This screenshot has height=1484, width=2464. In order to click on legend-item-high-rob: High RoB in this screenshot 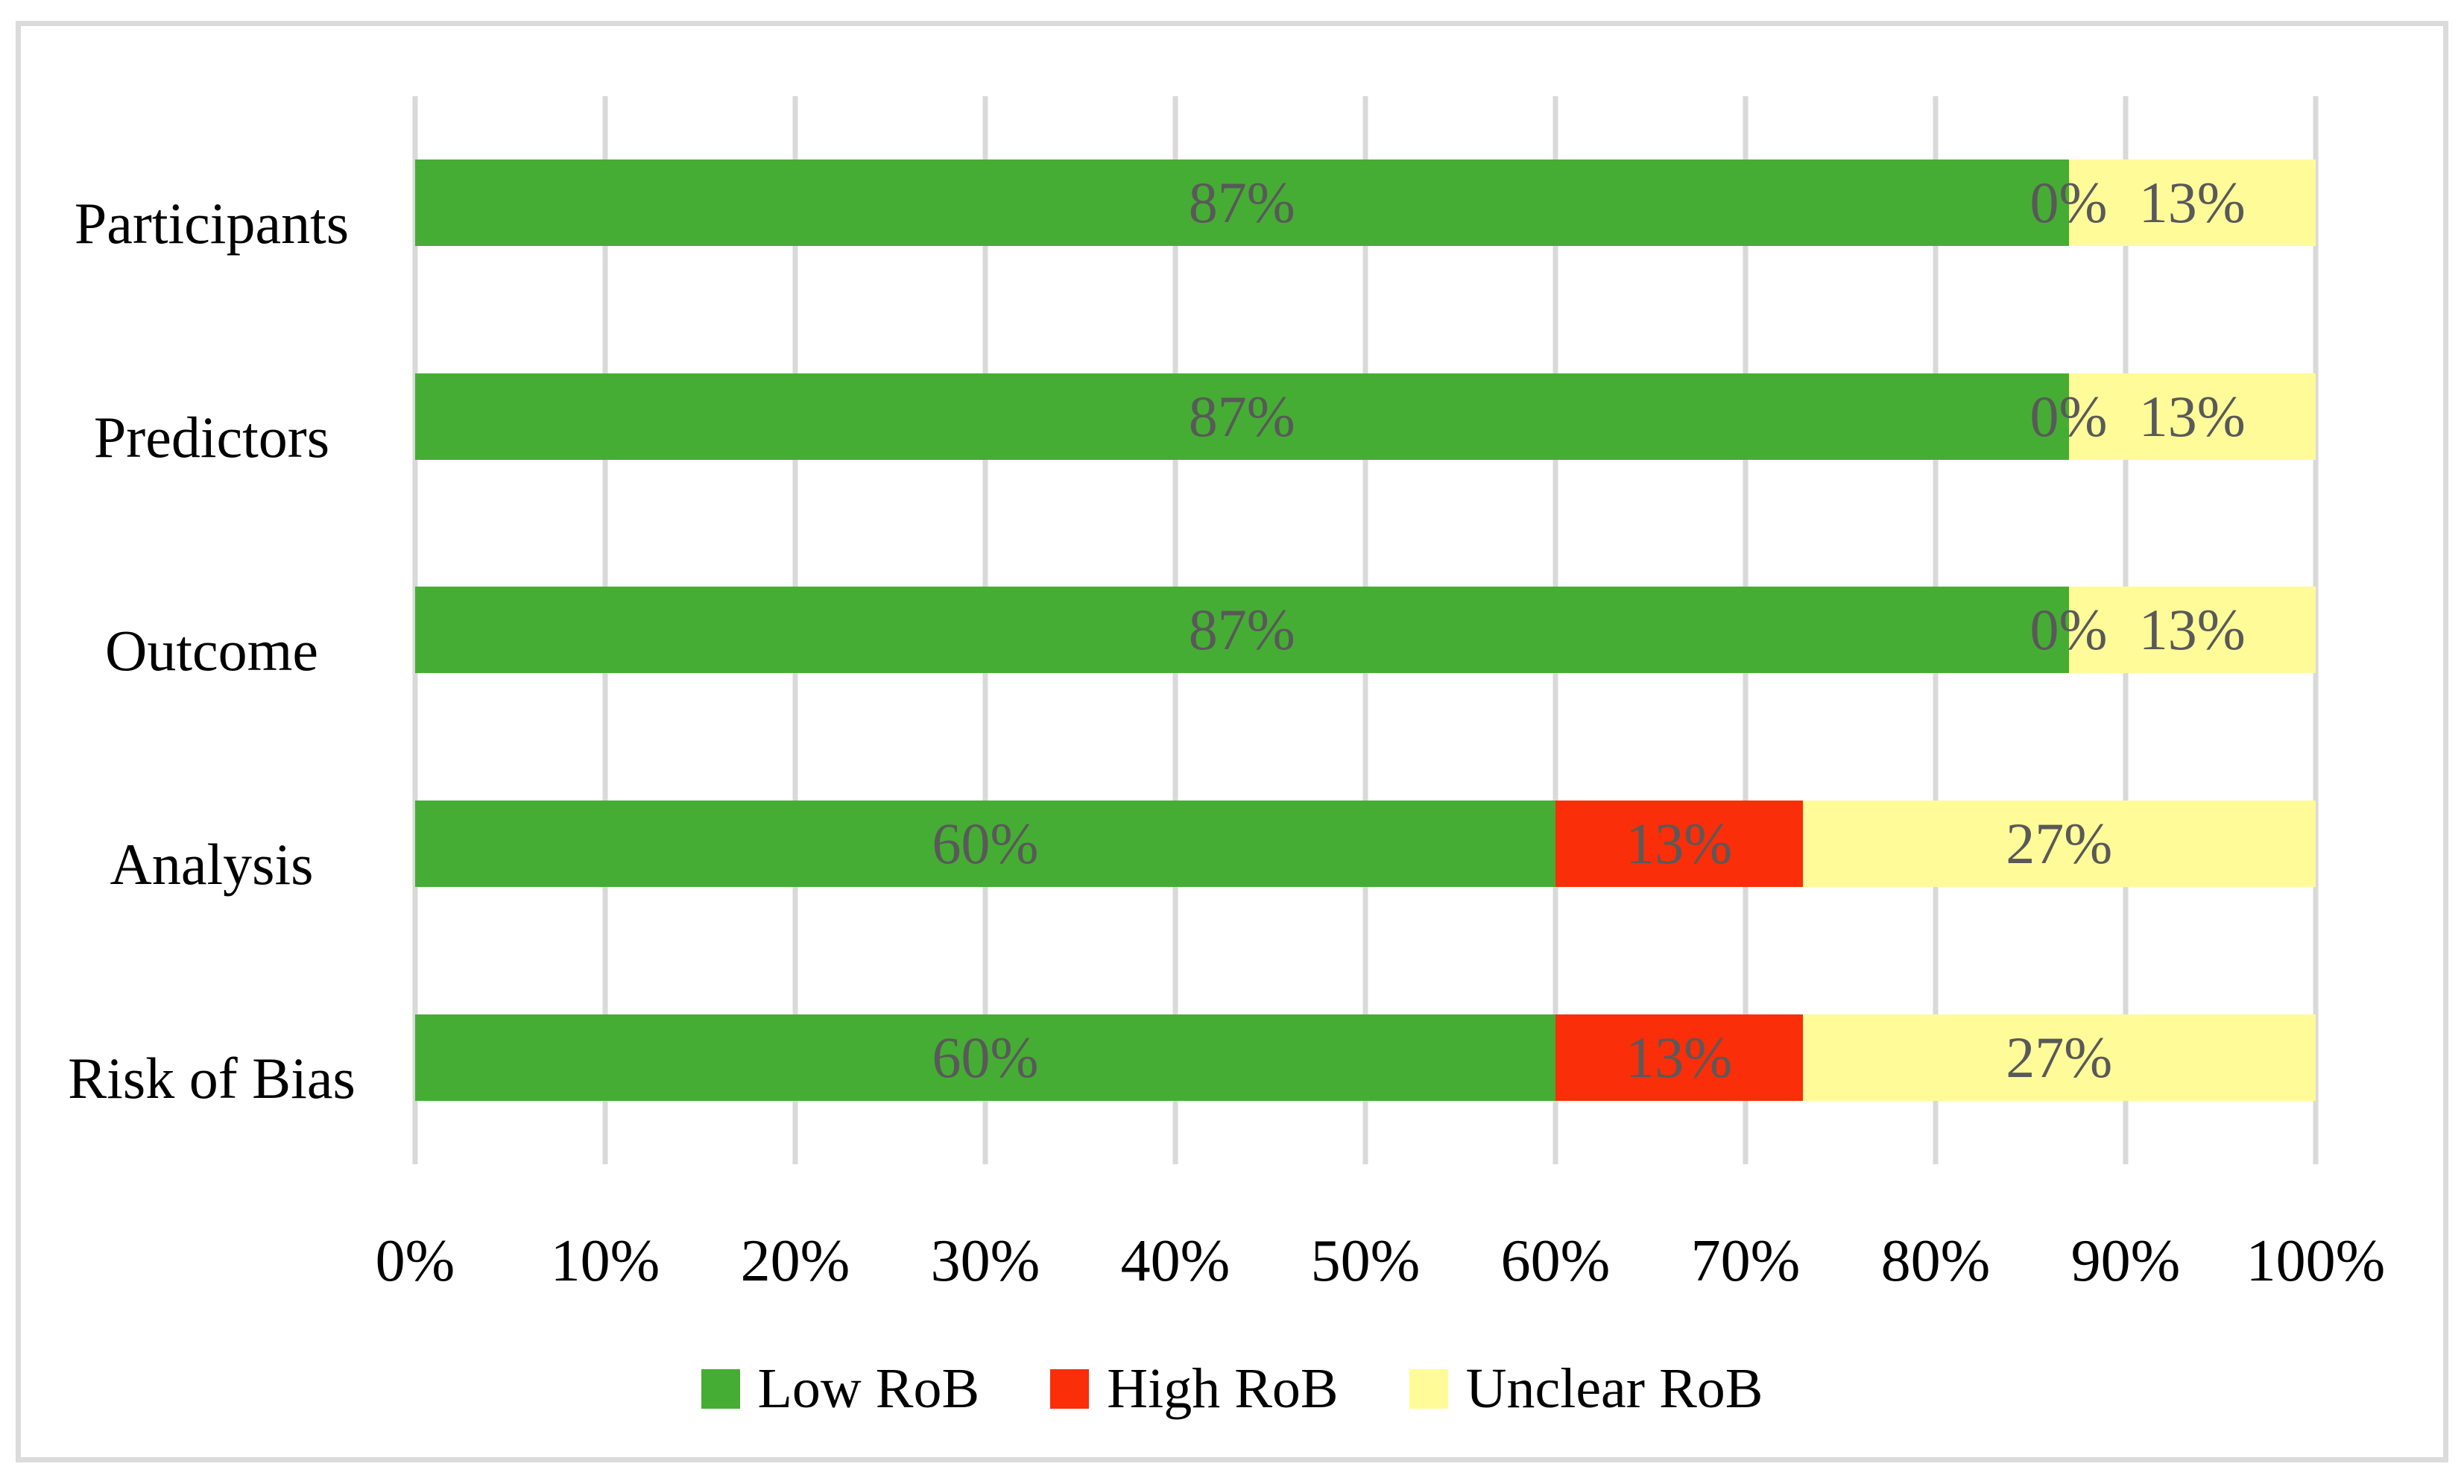, I will do `click(1194, 1388)`.